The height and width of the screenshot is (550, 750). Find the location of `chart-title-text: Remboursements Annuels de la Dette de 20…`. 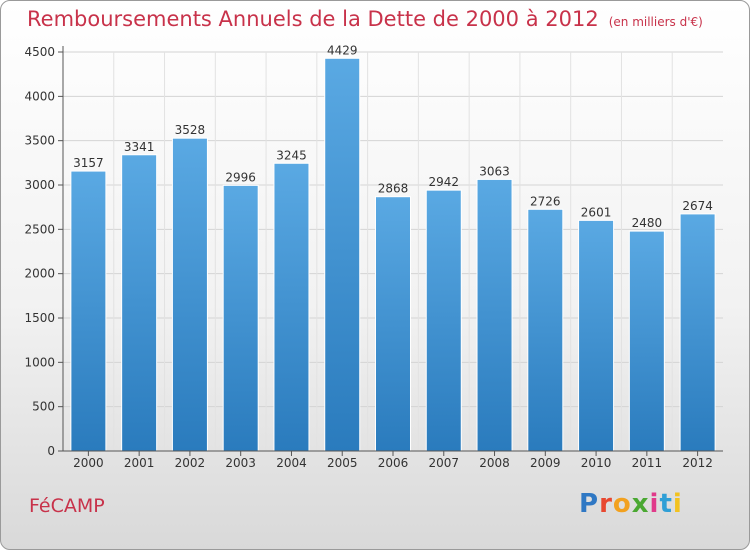

chart-title-text: Remboursements Annuels de la Dette de 20… is located at coordinates (313, 19).